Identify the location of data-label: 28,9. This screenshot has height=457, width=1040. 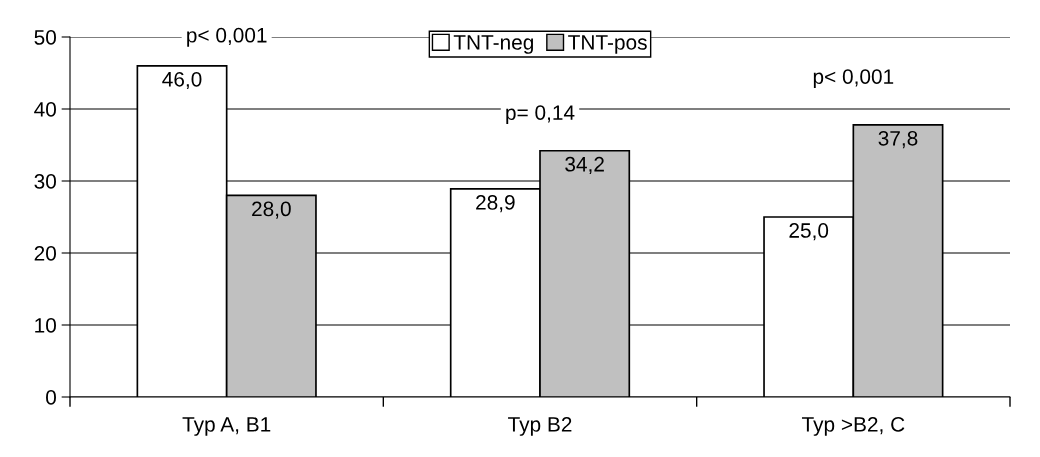
(495, 204).